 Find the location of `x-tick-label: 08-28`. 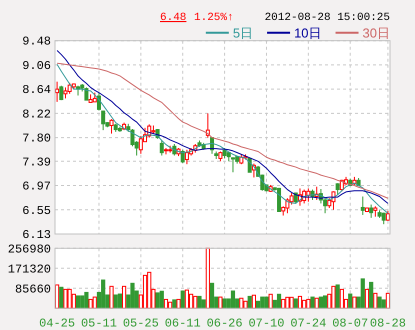

x-tick-label: 08-28 is located at coordinates (388, 323).